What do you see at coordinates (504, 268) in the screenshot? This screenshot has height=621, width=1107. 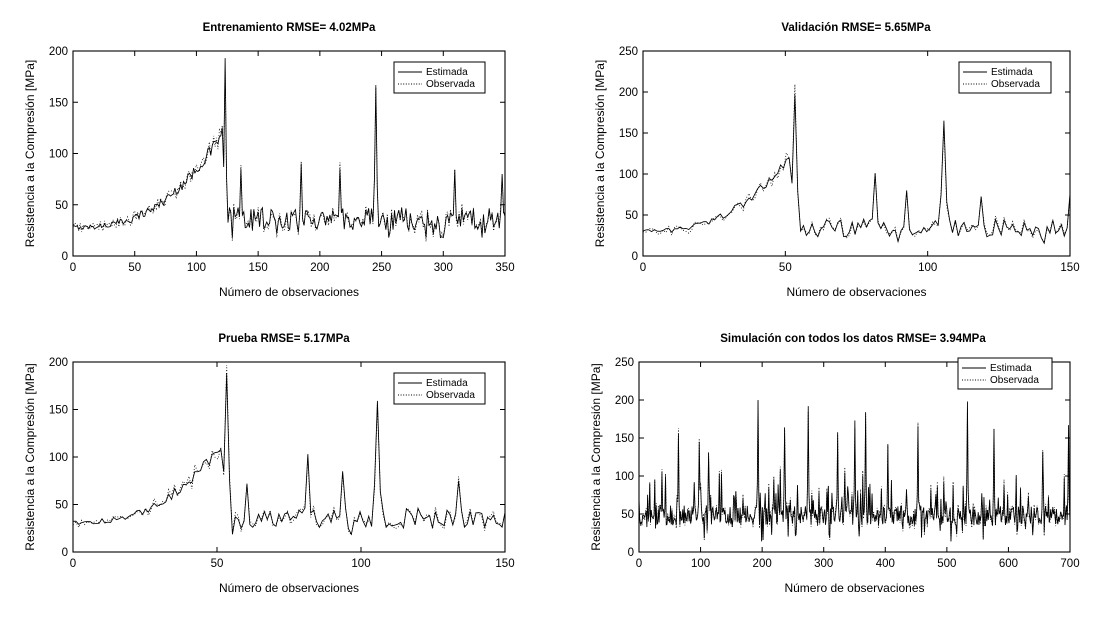 I see `x-tick-label: 350` at bounding box center [504, 268].